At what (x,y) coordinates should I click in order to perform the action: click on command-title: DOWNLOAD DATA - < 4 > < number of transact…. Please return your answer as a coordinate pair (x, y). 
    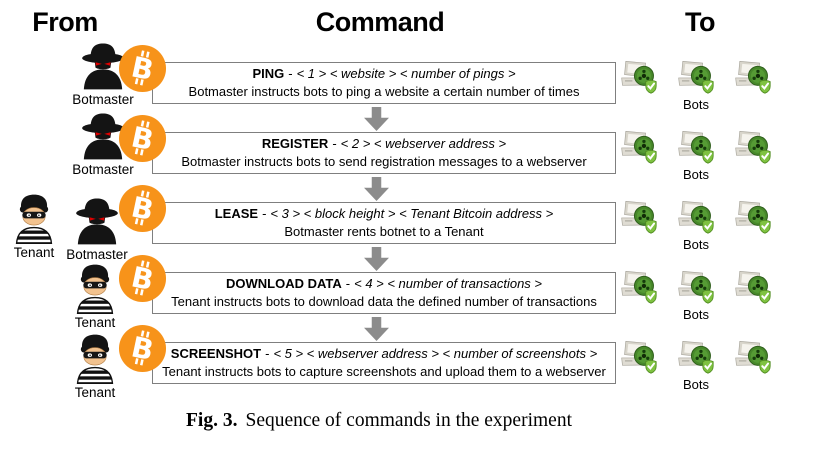
    Looking at the image, I should click on (384, 284).